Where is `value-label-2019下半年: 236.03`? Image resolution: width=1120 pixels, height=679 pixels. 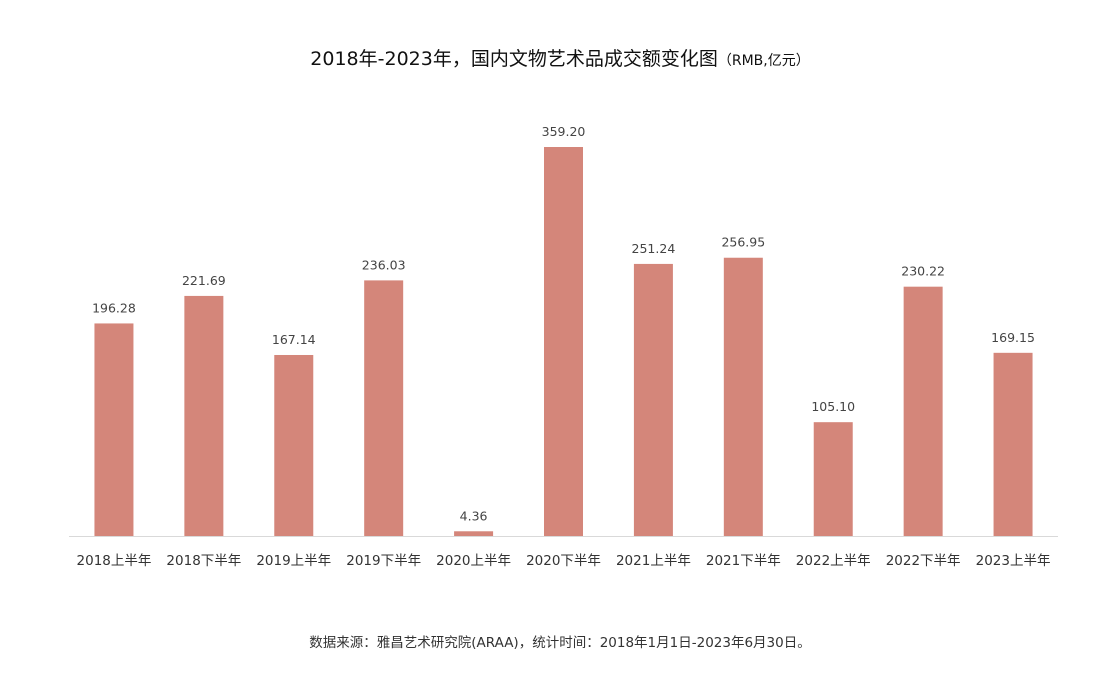 value-label-2019下半年: 236.03 is located at coordinates (384, 264).